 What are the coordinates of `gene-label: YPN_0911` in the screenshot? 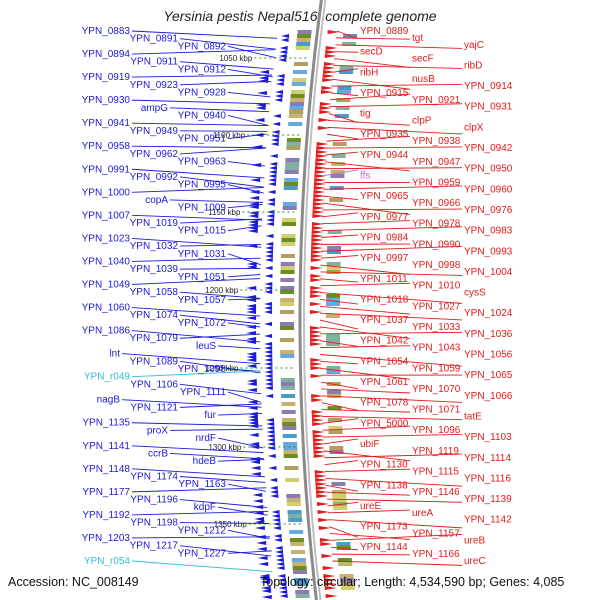 It's located at (154, 62).